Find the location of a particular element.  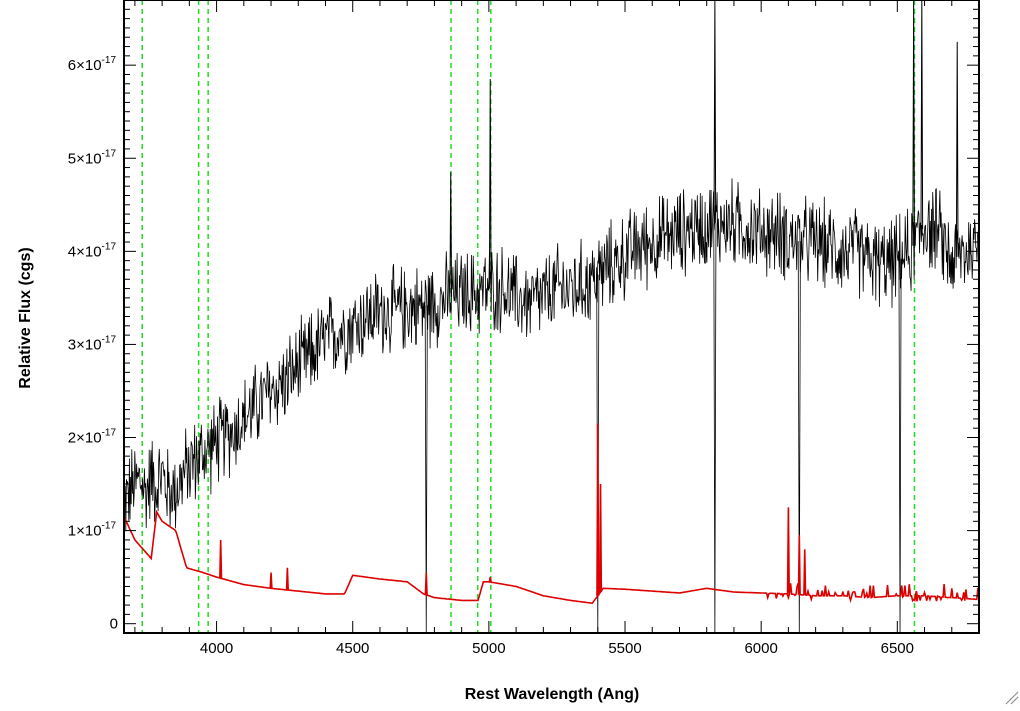

x-tick-label: 6000 is located at coordinates (760, 648).